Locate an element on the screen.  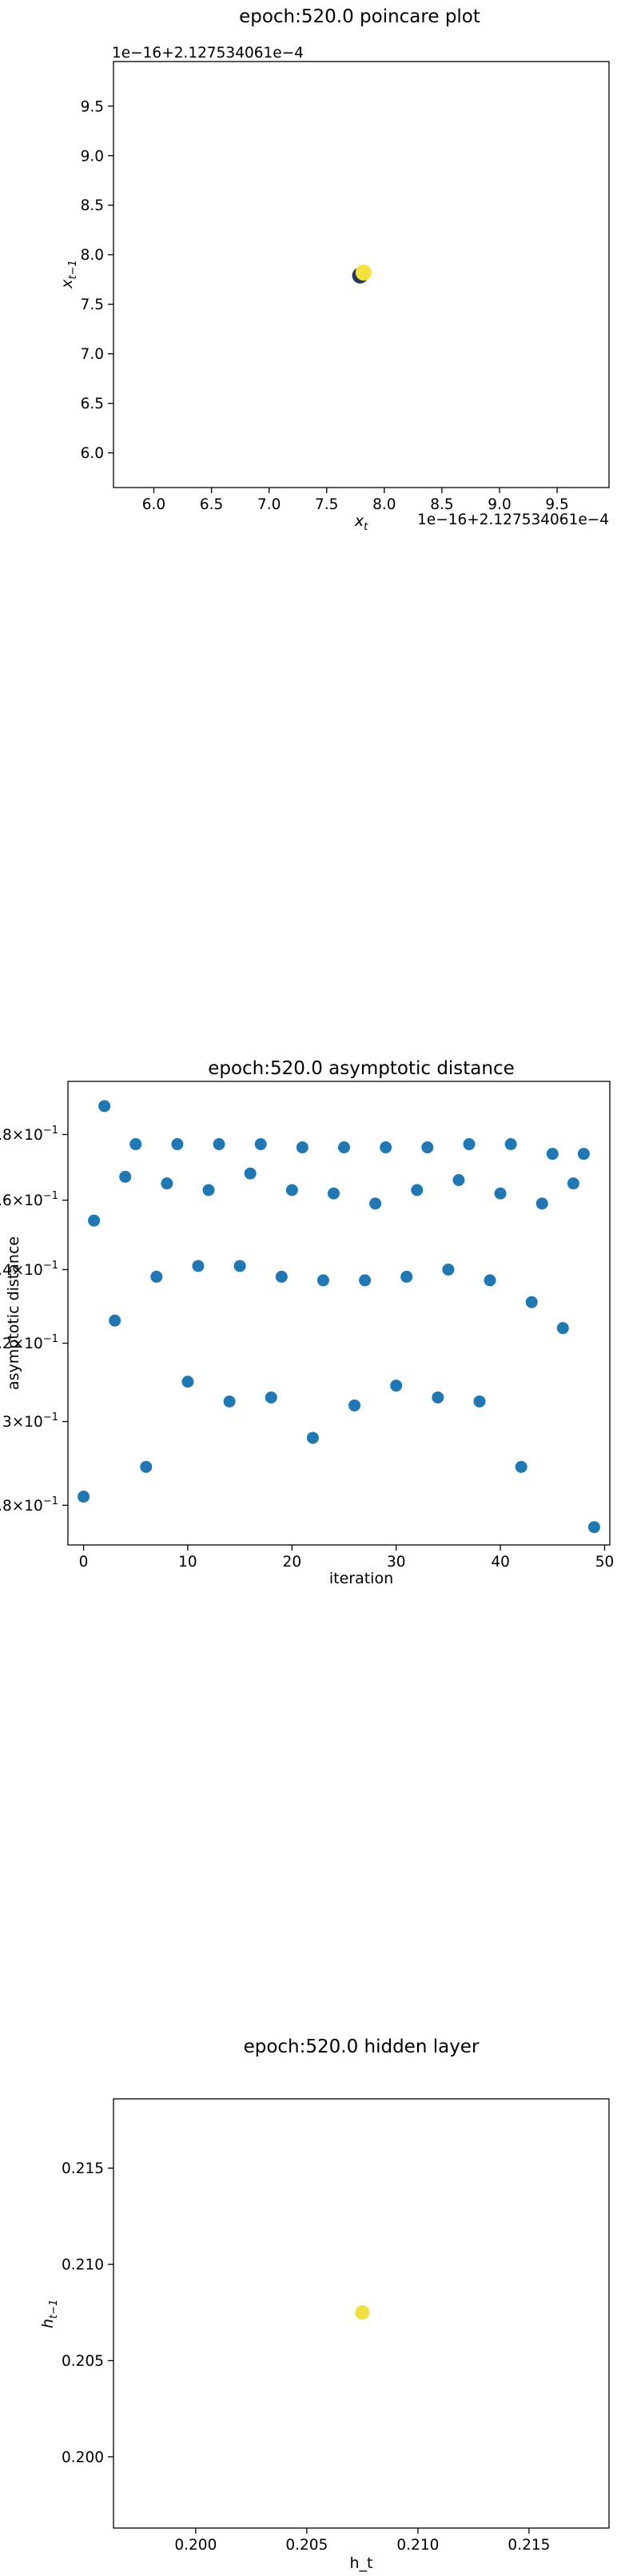
hidden-layer-plot-area is located at coordinates (361, 2313).